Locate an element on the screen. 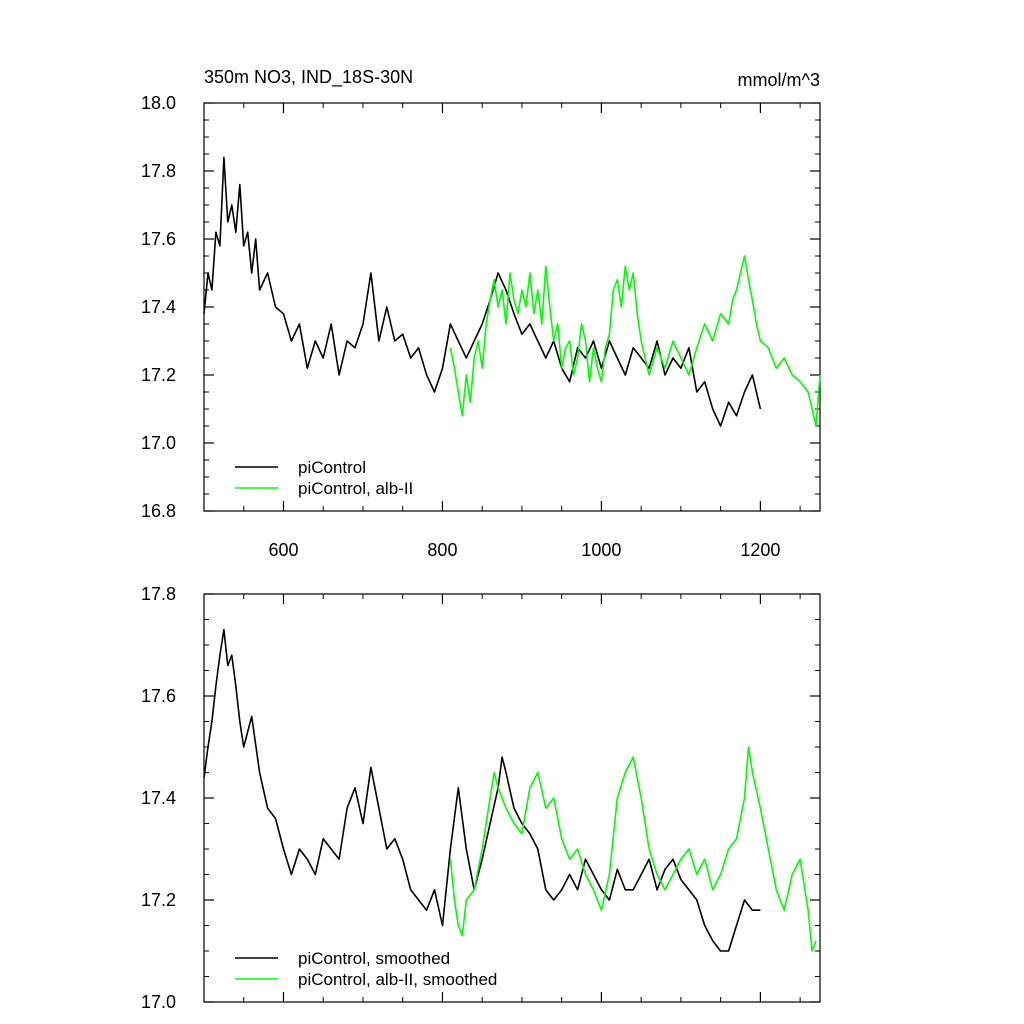  chart-title: 350m NO3, IND_18S-30N is located at coordinates (308, 77).